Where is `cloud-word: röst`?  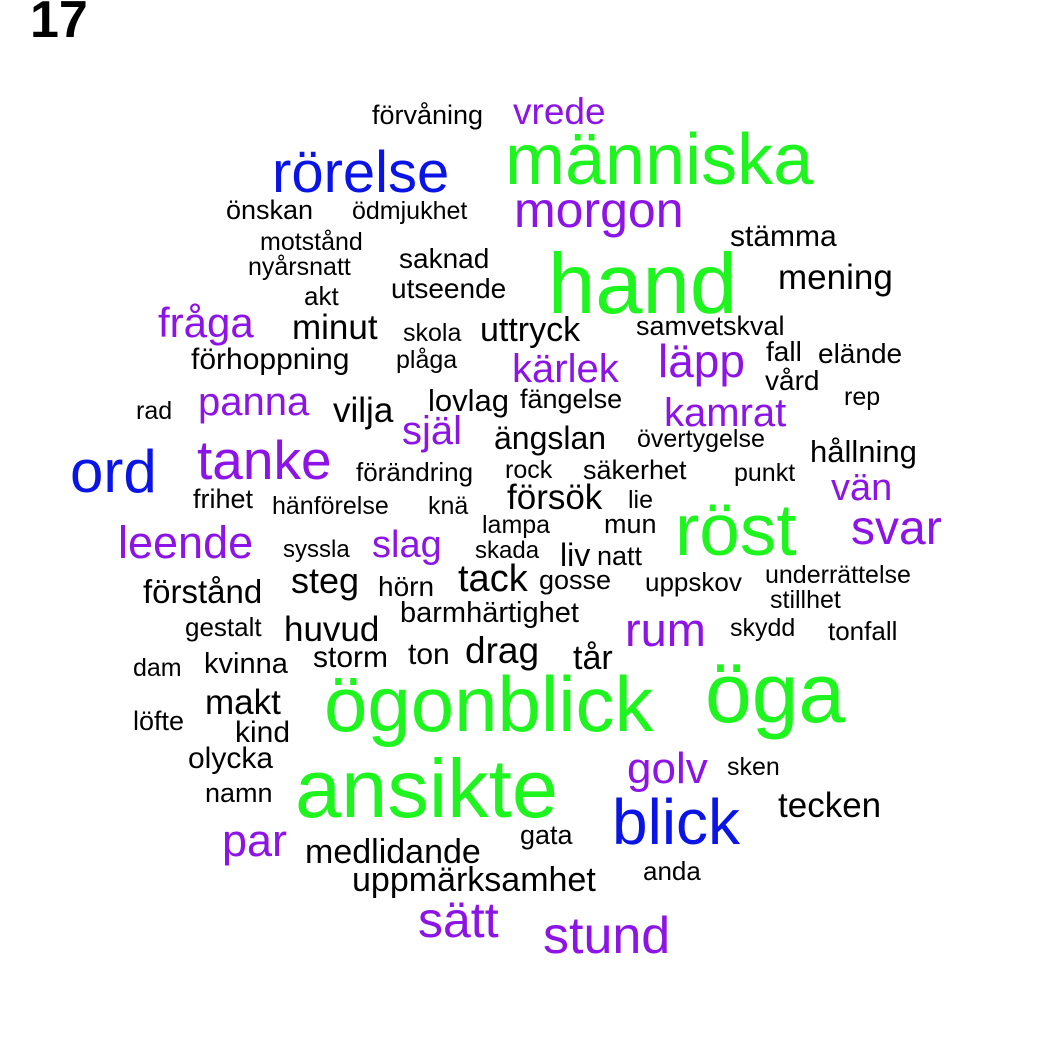 cloud-word: röst is located at coordinates (736, 530).